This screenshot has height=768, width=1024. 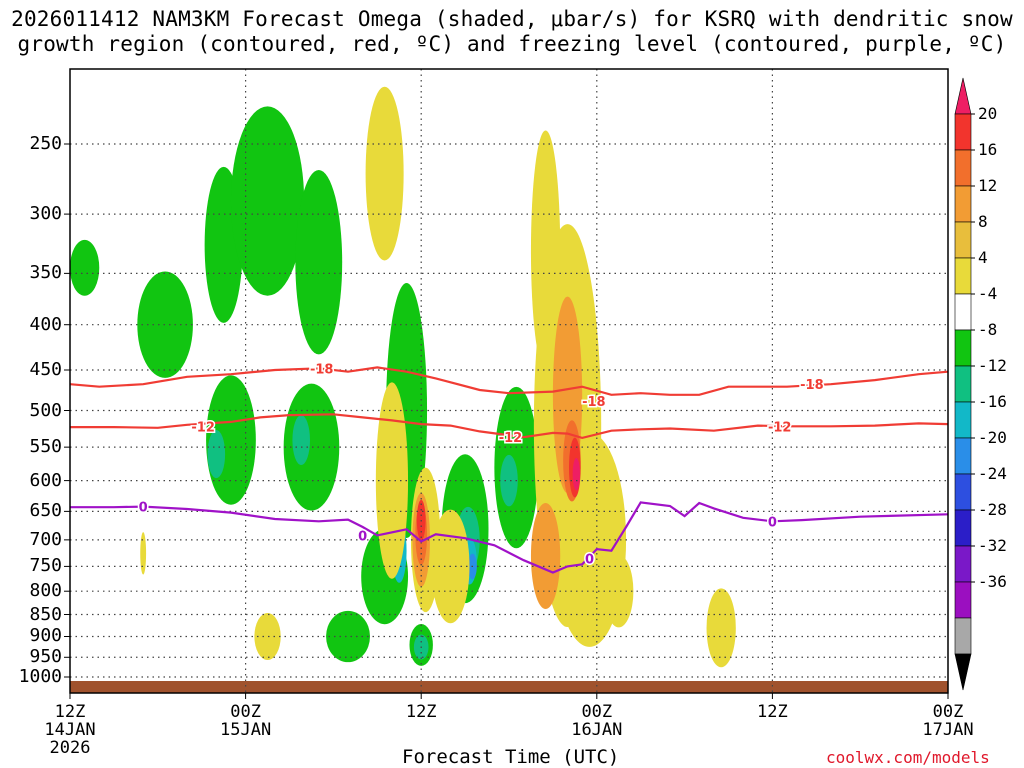 I want to click on time-label-0-1: 14JAN, so click(x=70, y=730).